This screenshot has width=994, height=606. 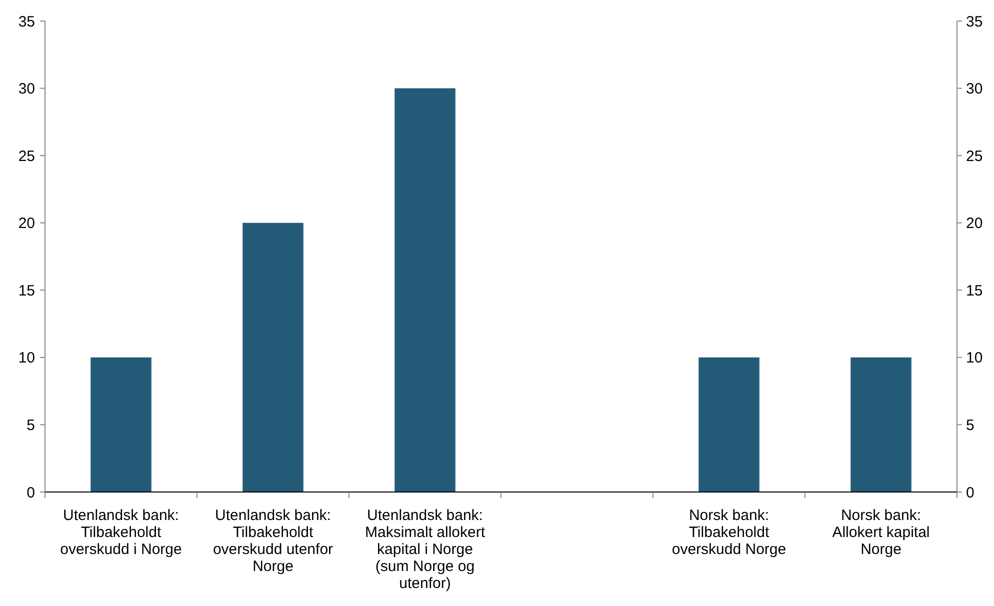 I want to click on x-tick-label: Utenlandsk bank: Tilbakeholdt overskudd i Norge, so click(x=121, y=532).